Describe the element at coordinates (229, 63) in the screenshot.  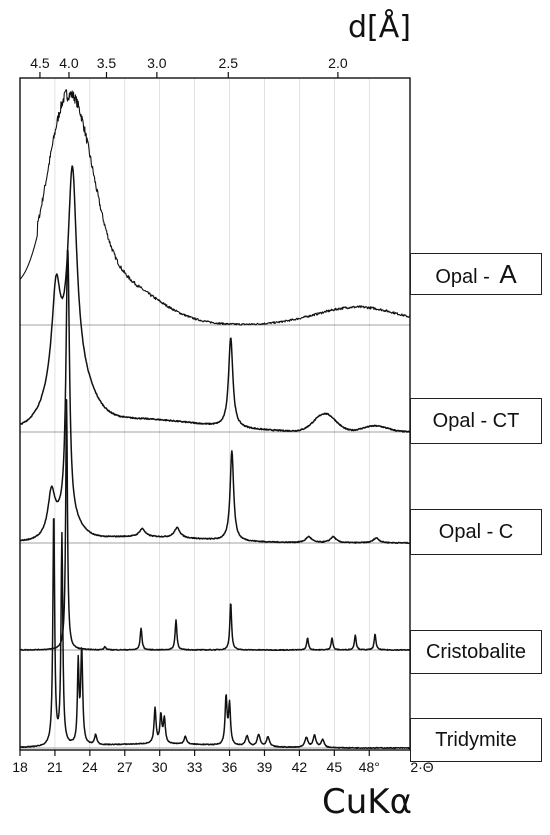
I see `top-tick-label-4: 2.5` at that location.